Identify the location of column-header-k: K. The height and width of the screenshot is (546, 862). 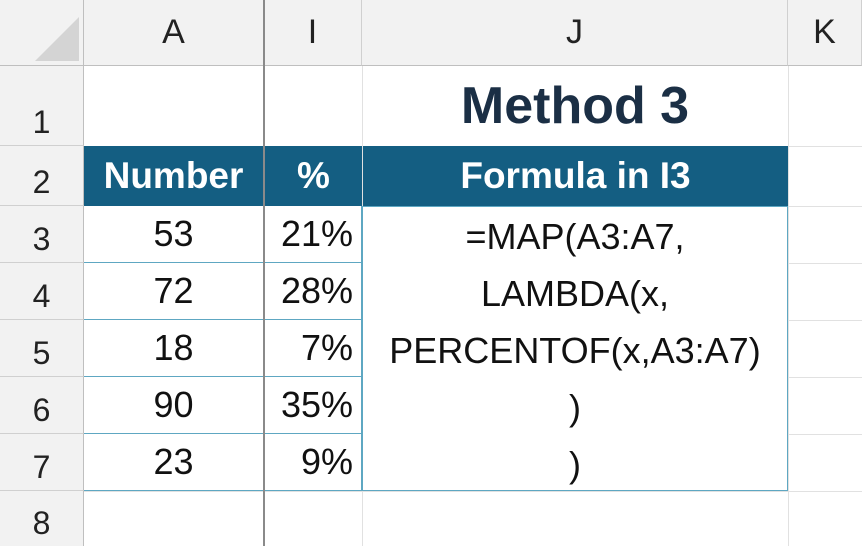
(825, 33).